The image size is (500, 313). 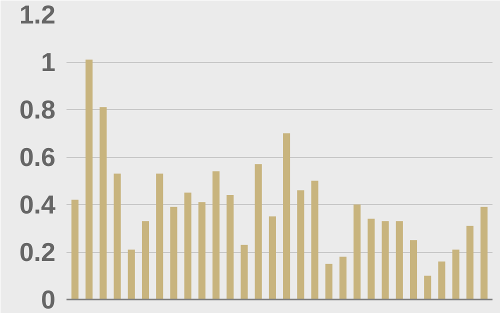 I want to click on y-tick-label: 0.4, so click(x=37, y=205).